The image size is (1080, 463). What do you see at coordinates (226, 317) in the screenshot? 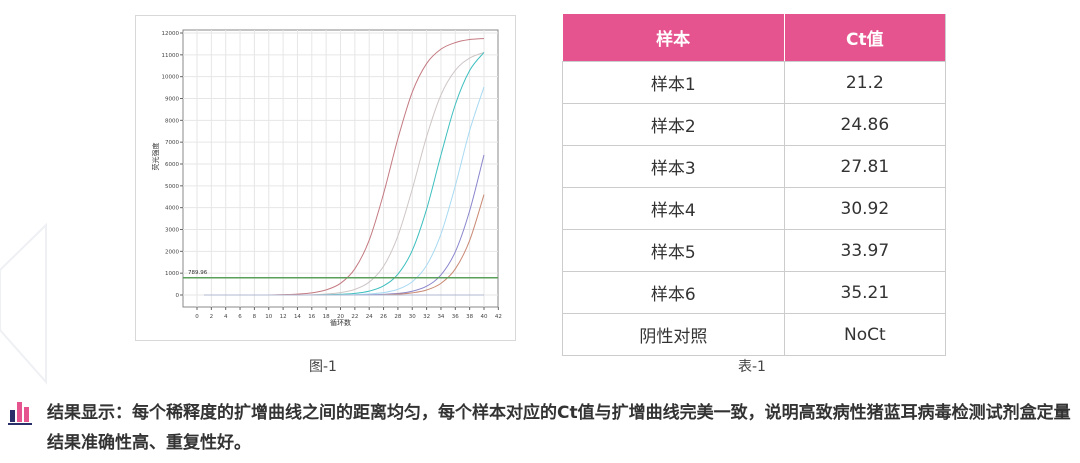
I see `x-tick-label: 4` at bounding box center [226, 317].